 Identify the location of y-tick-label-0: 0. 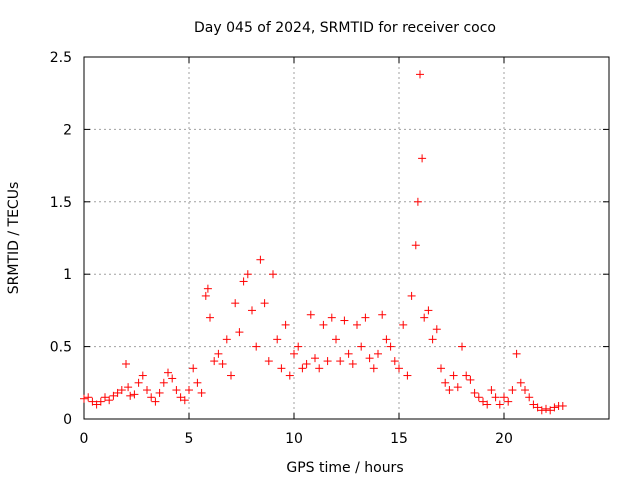
(67, 420).